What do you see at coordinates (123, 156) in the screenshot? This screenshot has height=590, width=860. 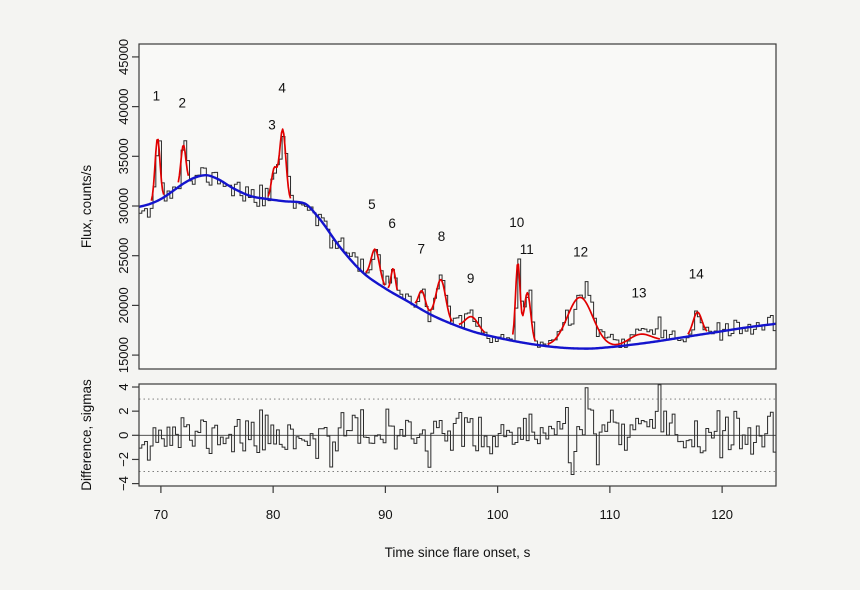 I see `flux-tick-label-35000: 35000` at bounding box center [123, 156].